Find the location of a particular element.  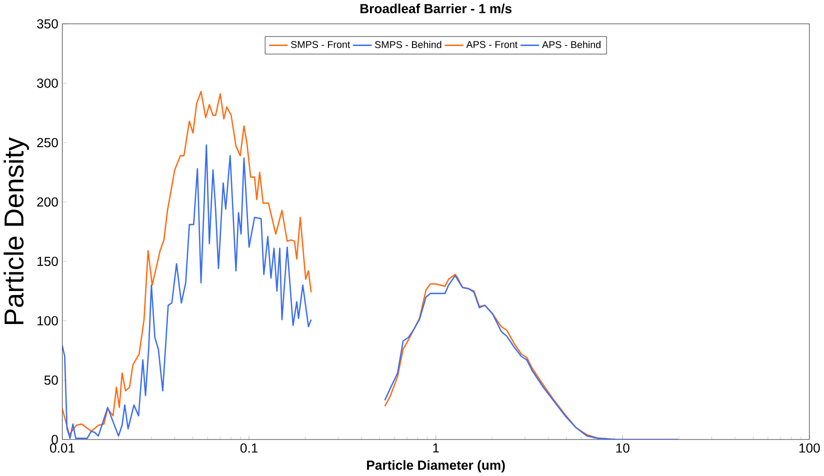

legend-label: APS - Front is located at coordinates (492, 44).